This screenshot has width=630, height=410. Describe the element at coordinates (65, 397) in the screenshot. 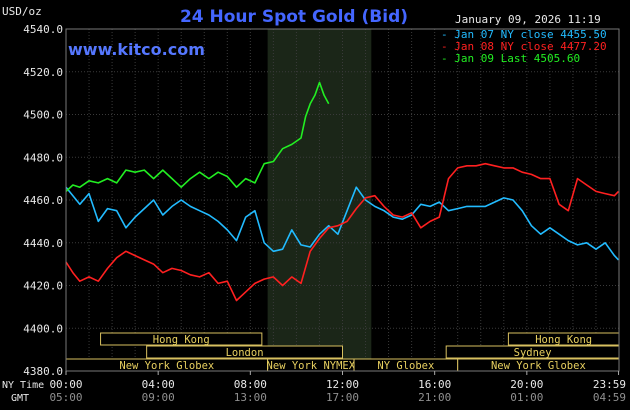

I see `x-tick-label-gmt: 05:00` at that location.